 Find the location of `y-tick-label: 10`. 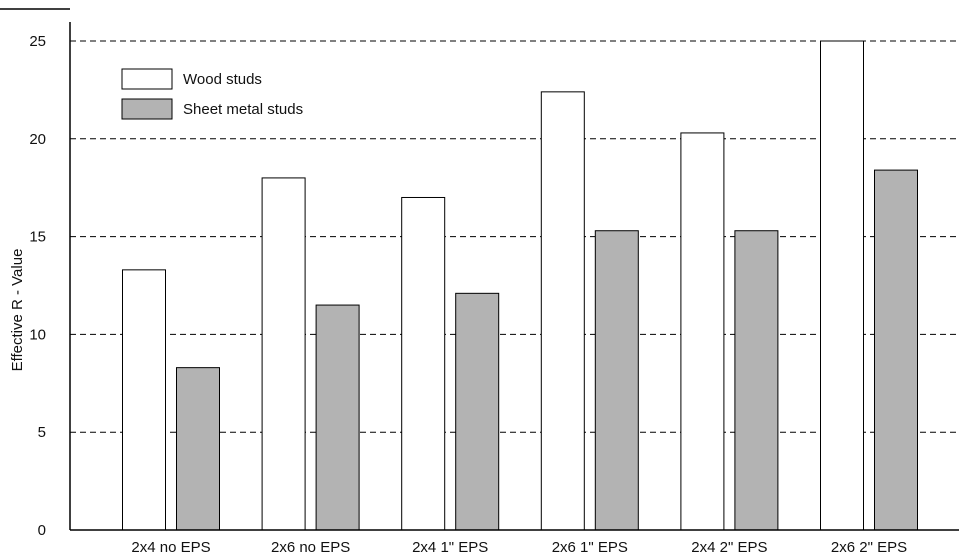

y-tick-label: 10 is located at coordinates (37, 334).